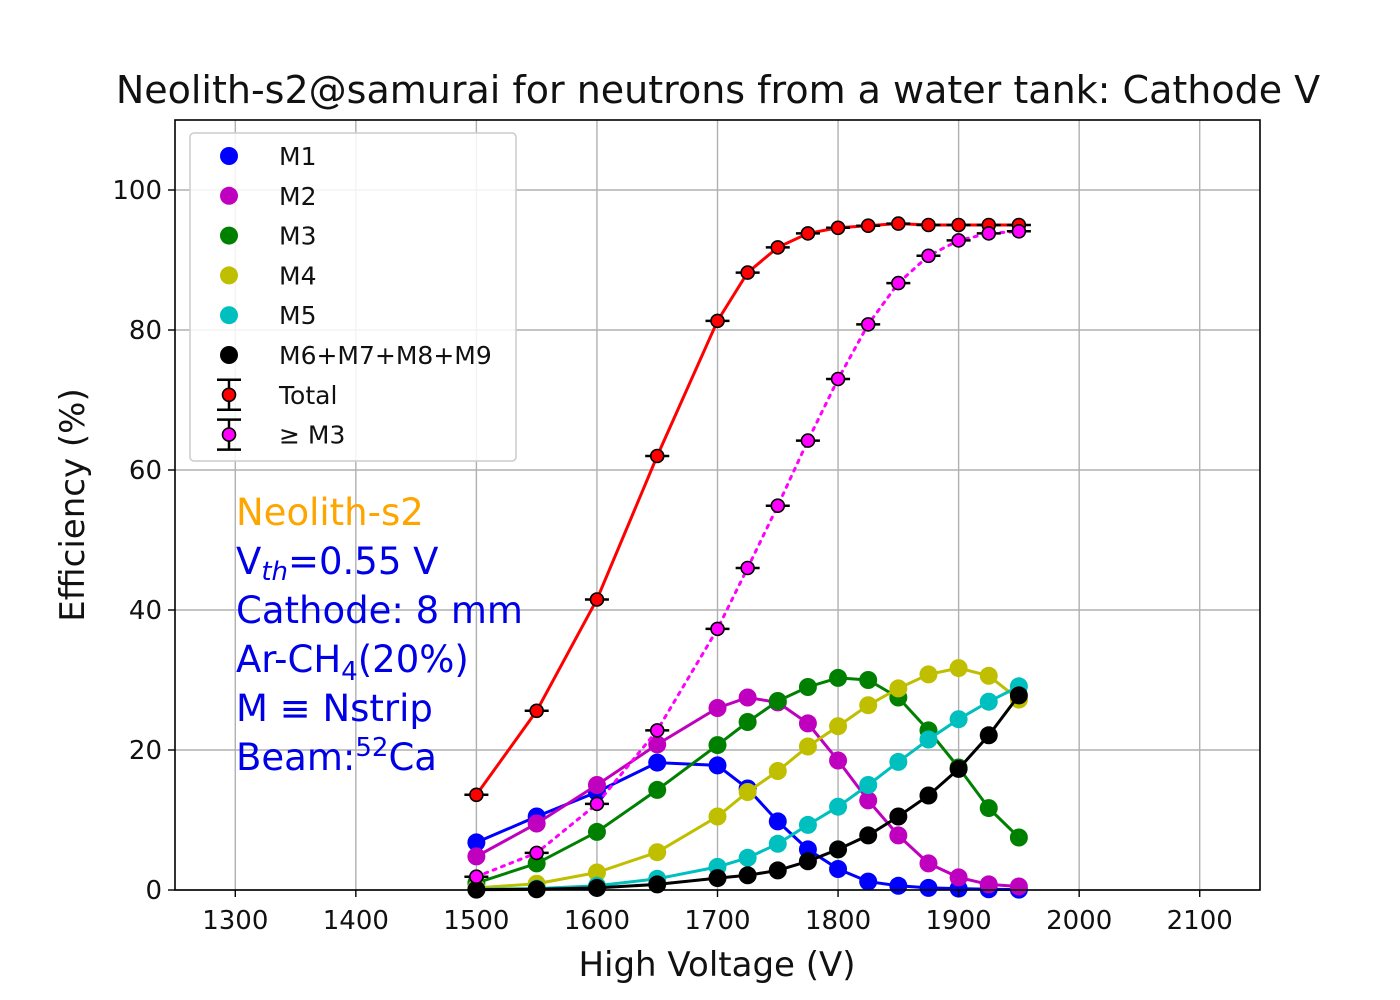  I want to click on legend-label: M2, so click(297, 196).